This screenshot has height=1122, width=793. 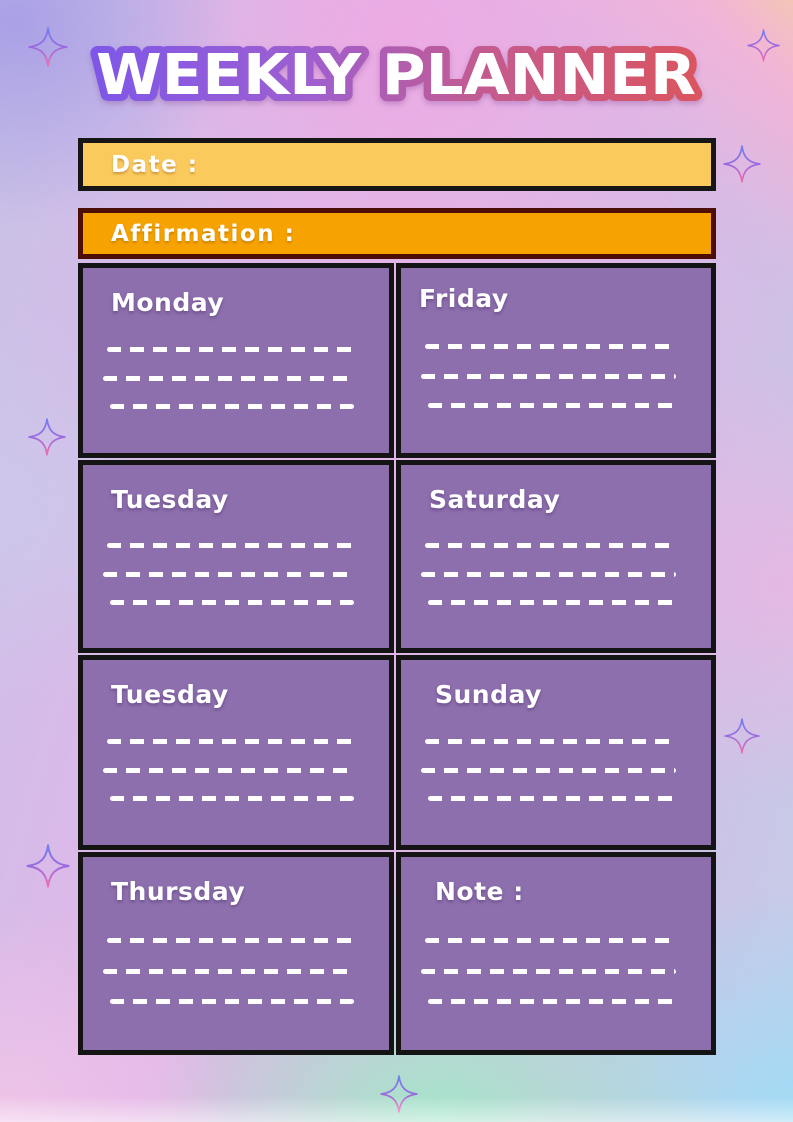 What do you see at coordinates (479, 891) in the screenshot?
I see `note-card-label: Note :` at bounding box center [479, 891].